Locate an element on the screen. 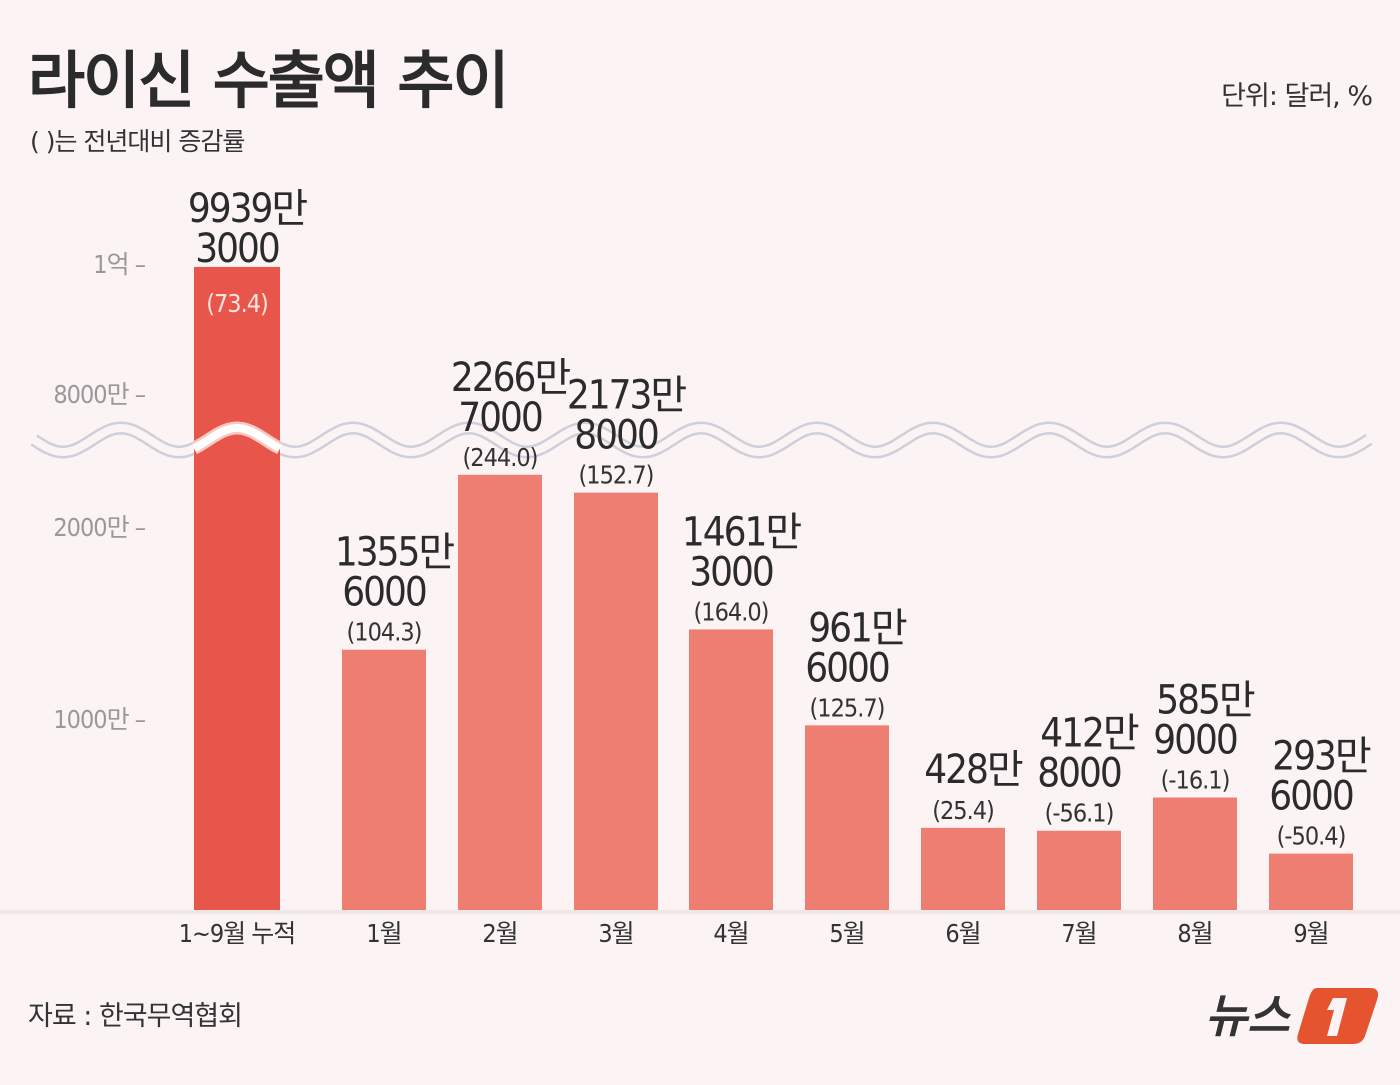  chart-subtitle: ( )는 전년대비 증감률 is located at coordinates (137, 141).